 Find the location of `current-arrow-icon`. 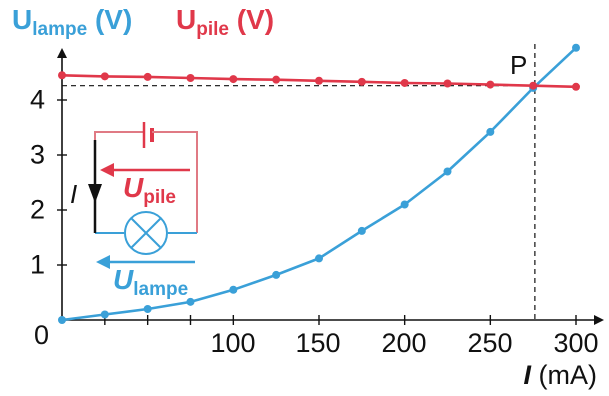

current-arrow-icon is located at coordinates (95, 193).